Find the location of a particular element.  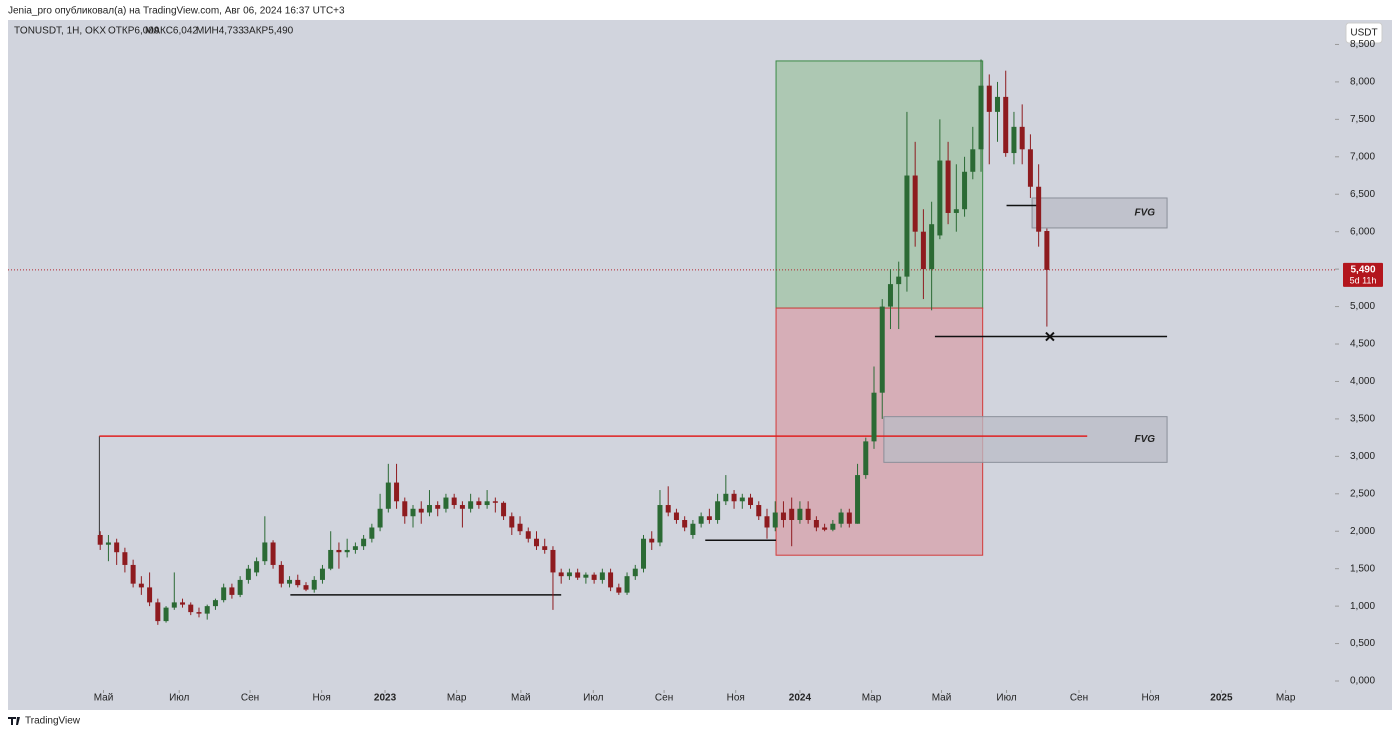

y-tick-label: 6,500 is located at coordinates (1362, 194).